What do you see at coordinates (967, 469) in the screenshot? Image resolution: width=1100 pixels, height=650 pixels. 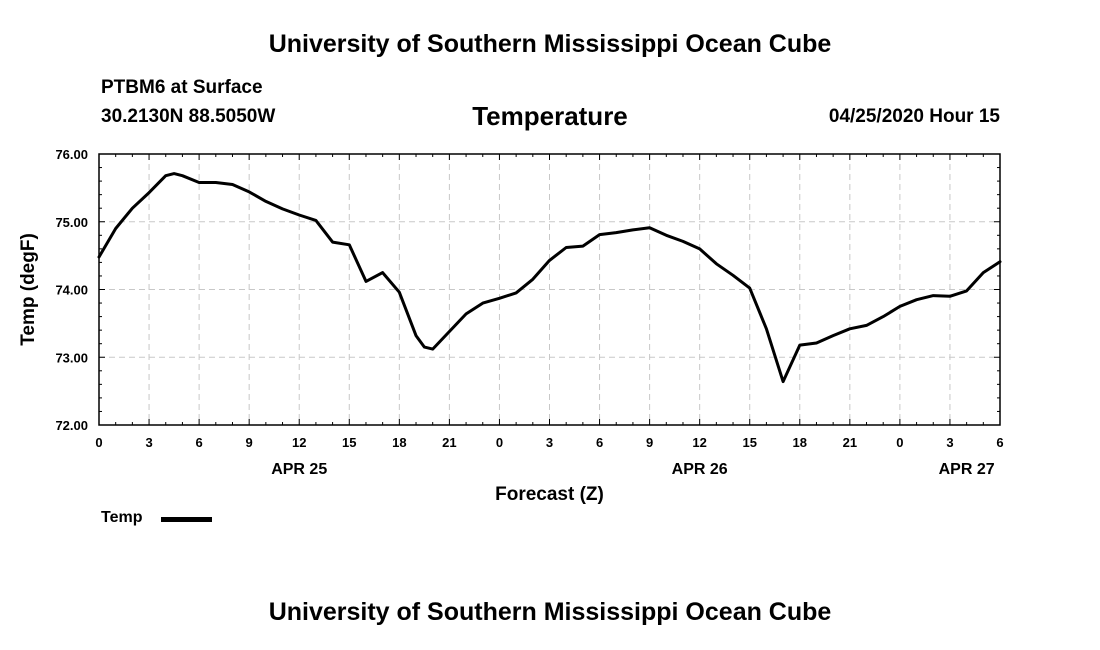 I see `date-label: APR 27` at bounding box center [967, 469].